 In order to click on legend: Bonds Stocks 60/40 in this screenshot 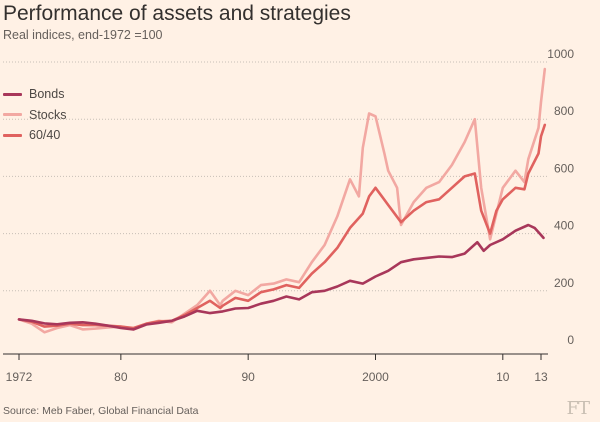, I will do `click(35, 115)`.